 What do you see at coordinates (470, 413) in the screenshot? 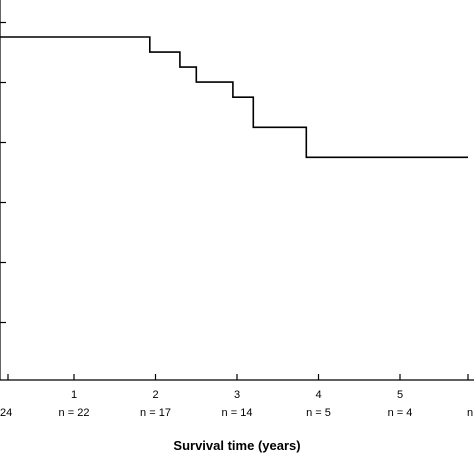
I see `at-risk-label: n` at bounding box center [470, 413].